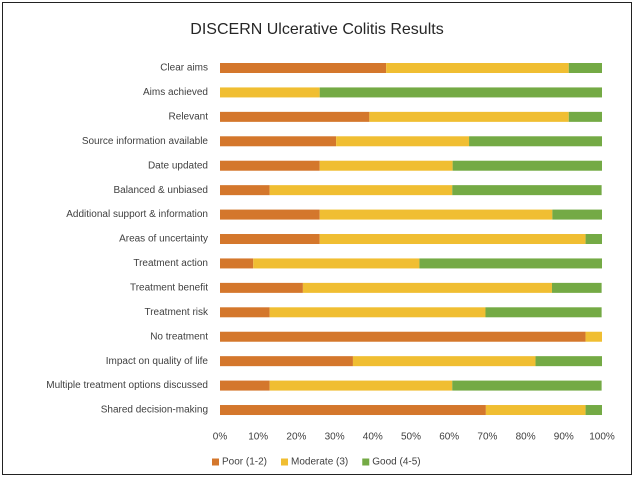  I want to click on y-tick-label: Additional support & information, so click(137, 214).